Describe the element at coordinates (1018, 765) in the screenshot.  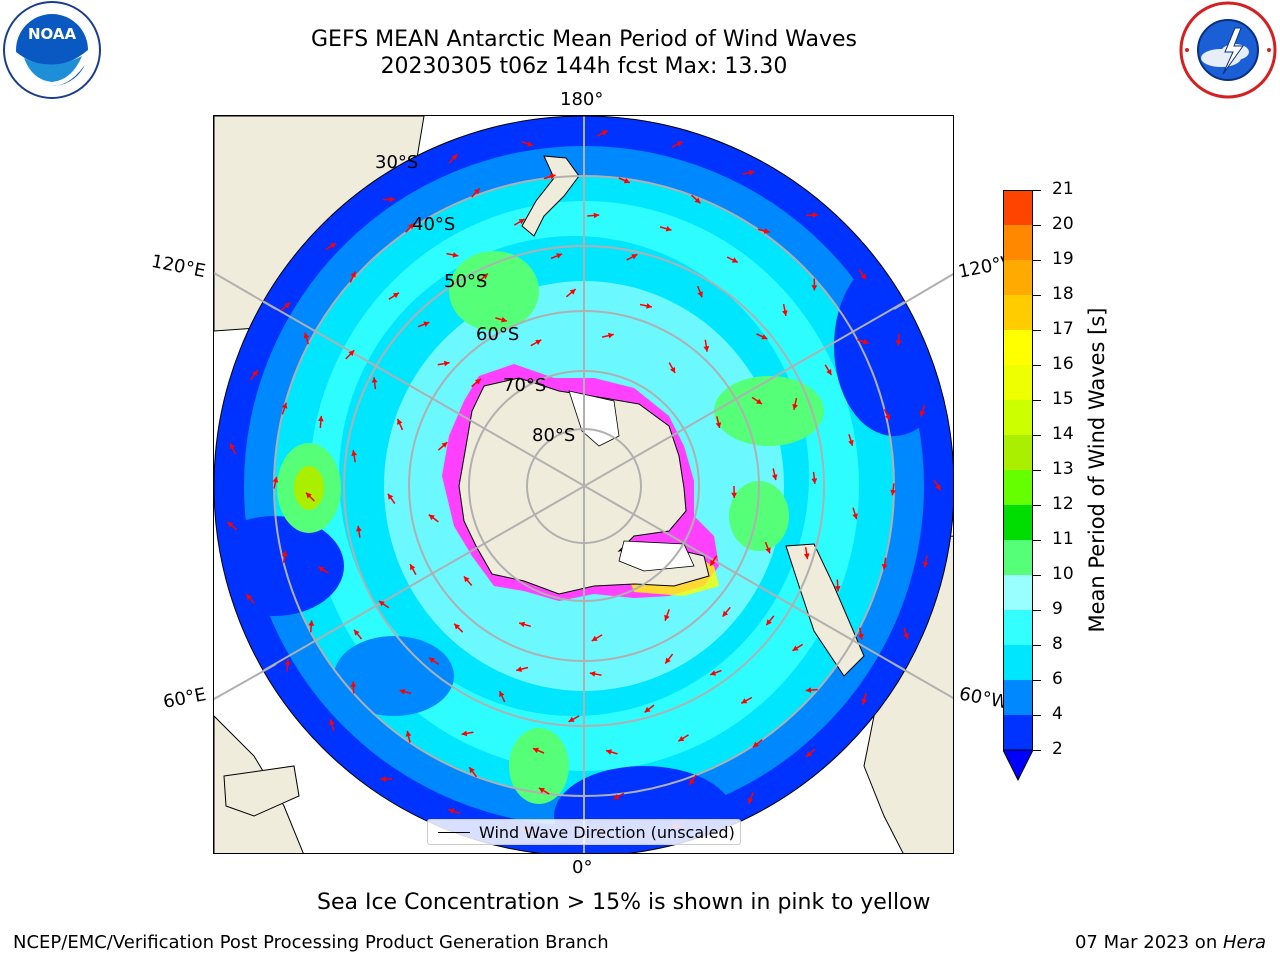
I see `colorbar-extend-triangle` at that location.